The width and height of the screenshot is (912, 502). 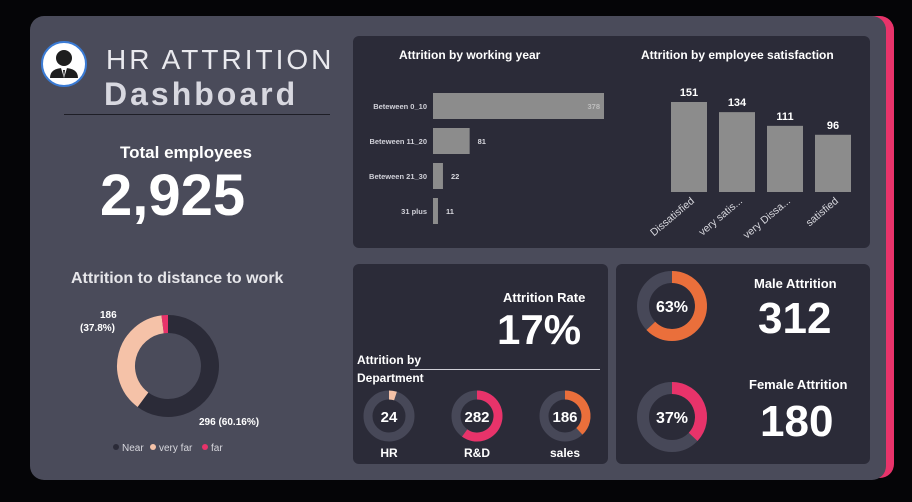 I want to click on attrition-rate-value: 17%, so click(x=539, y=329).